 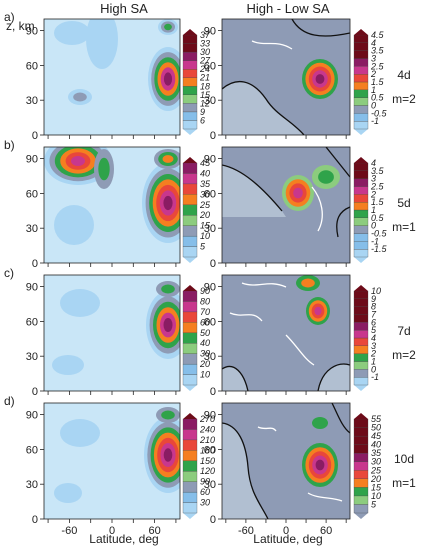 I want to click on colorbar-tick-label: 8, so click(x=373, y=307).